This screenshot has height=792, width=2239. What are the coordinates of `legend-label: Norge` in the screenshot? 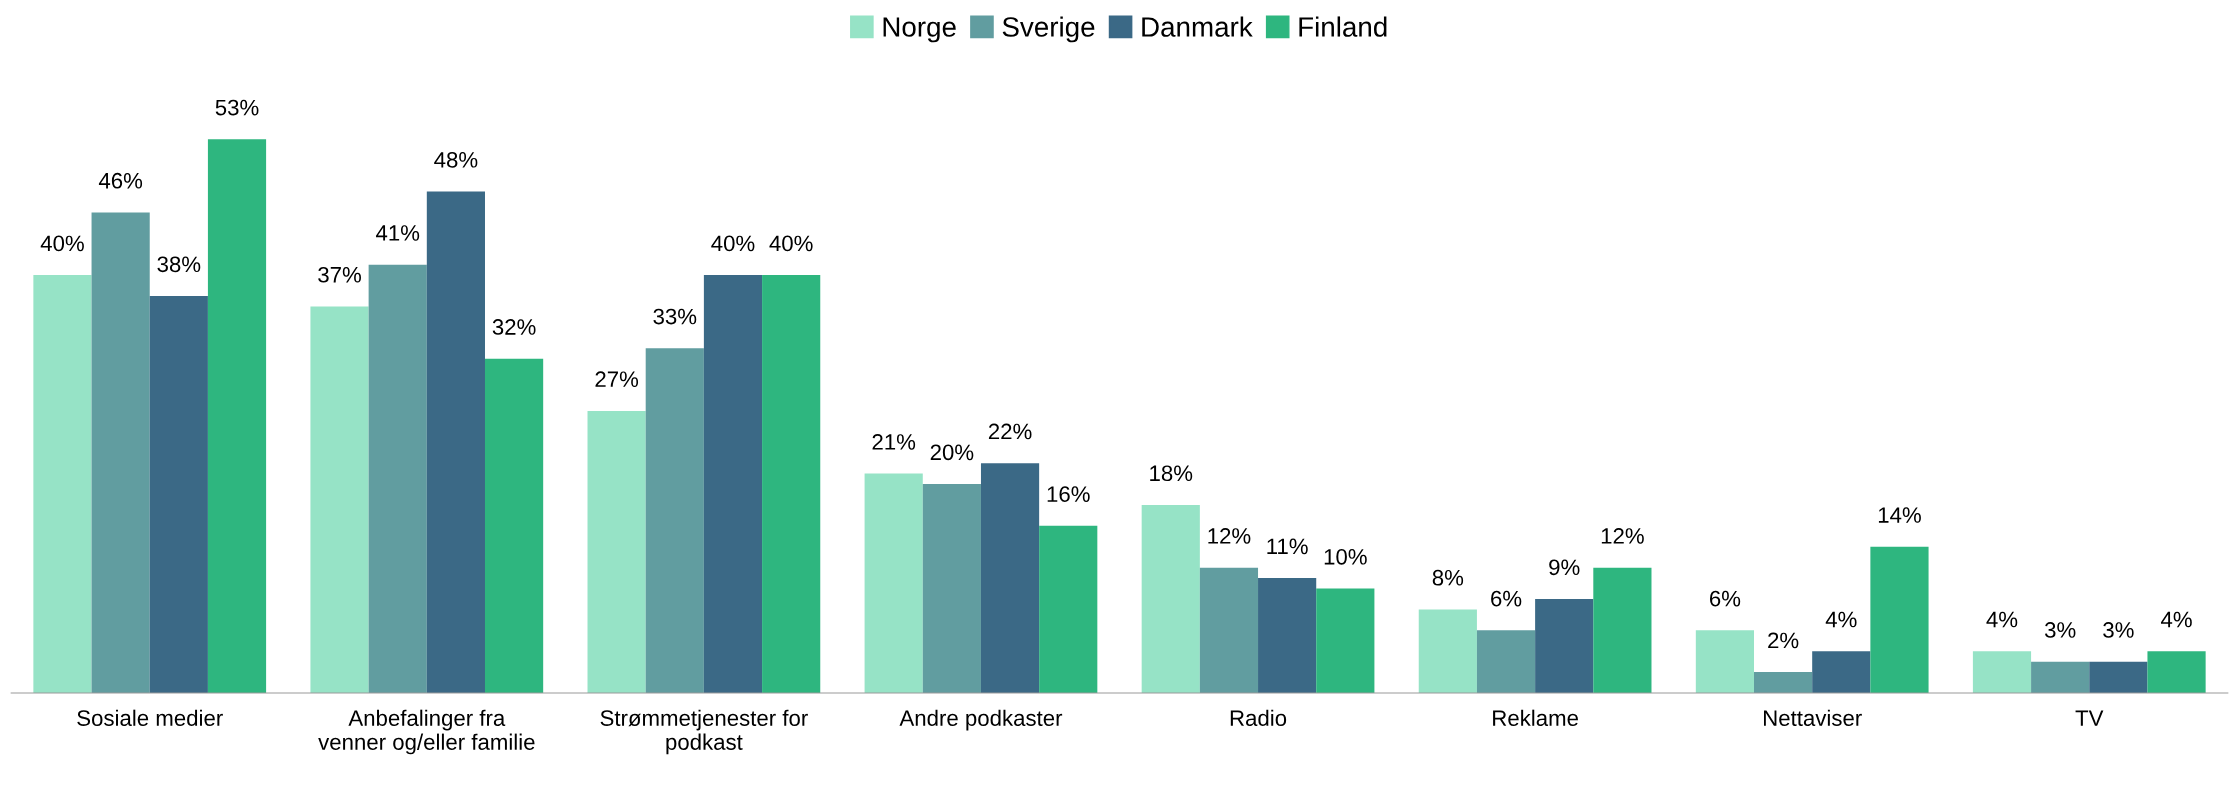 It's located at (919, 30).